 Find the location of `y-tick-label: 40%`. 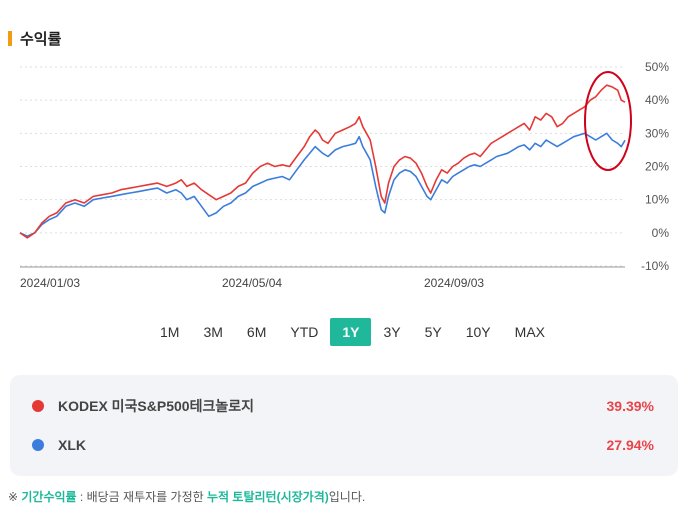

y-tick-label: 40% is located at coordinates (657, 100).